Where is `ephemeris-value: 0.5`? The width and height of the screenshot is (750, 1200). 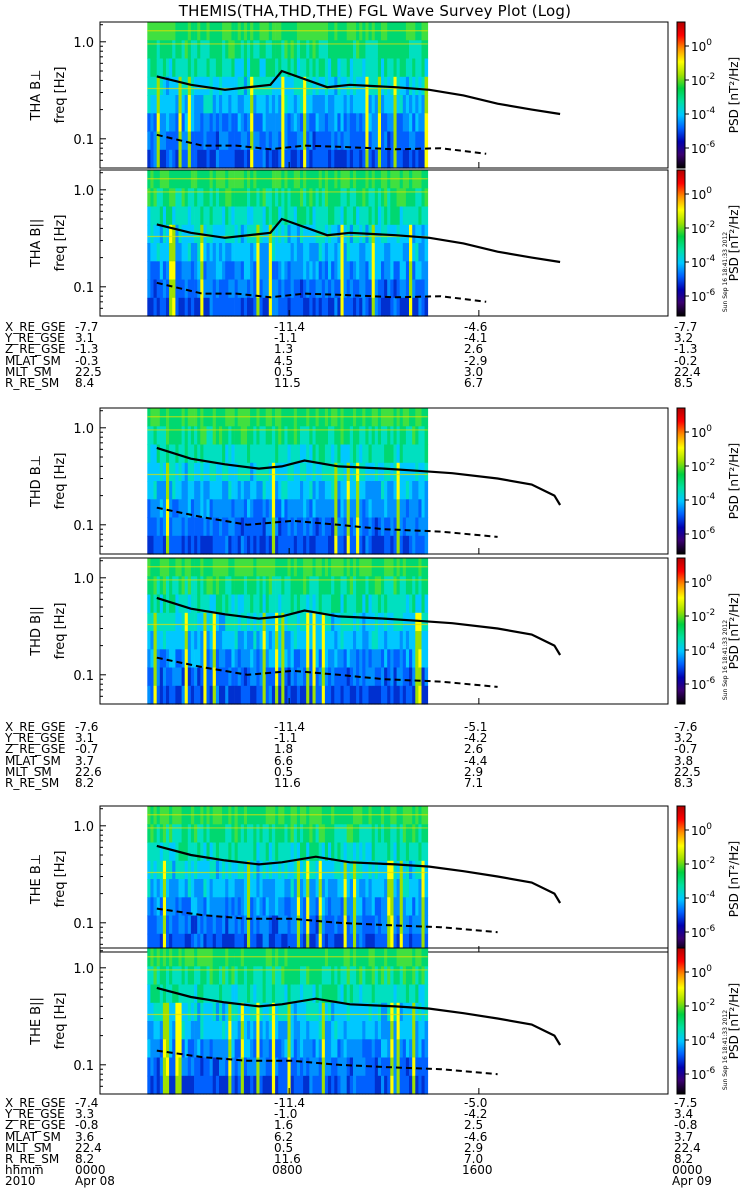 ephemeris-value: 0.5 is located at coordinates (284, 771).